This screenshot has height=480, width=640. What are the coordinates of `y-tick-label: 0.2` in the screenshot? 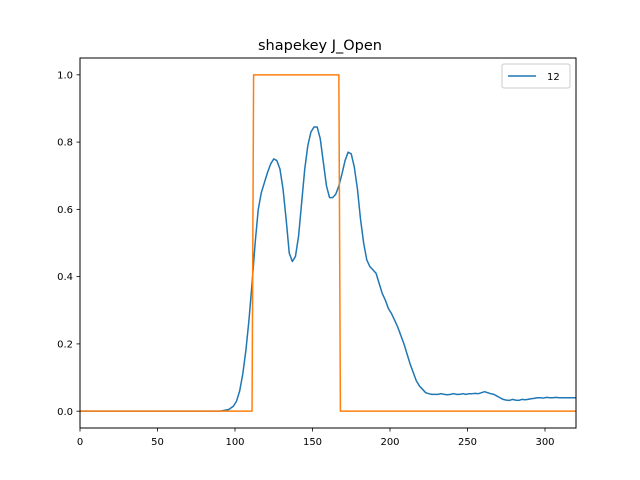 It's located at (65, 345).